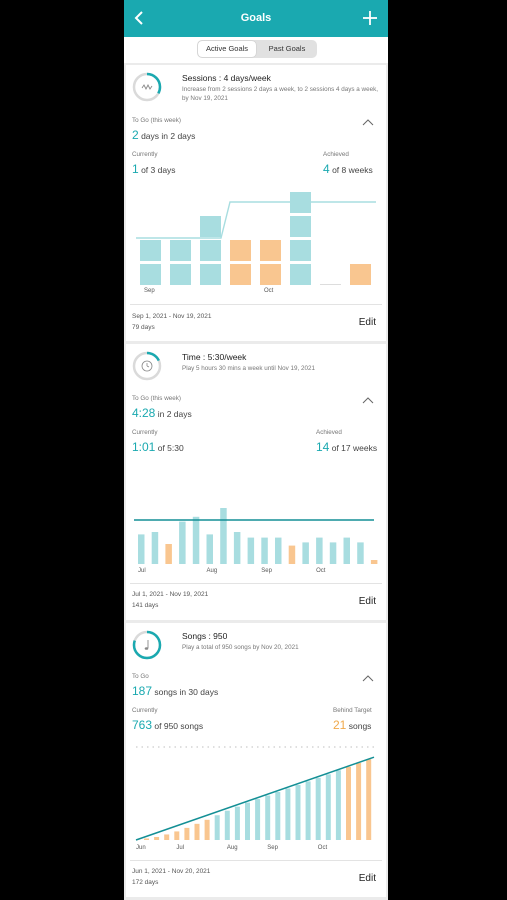 The width and height of the screenshot is (507, 900). What do you see at coordinates (164, 135) in the screenshot?
I see `to-go-value: 2 days in 2 days` at bounding box center [164, 135].